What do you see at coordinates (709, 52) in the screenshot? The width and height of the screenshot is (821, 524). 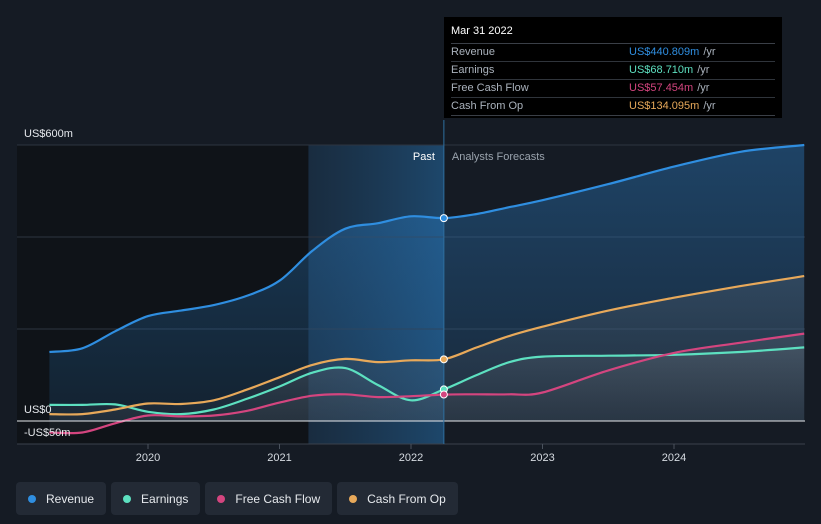 I see `tooltip-revenue-unit: /yr` at bounding box center [709, 52].